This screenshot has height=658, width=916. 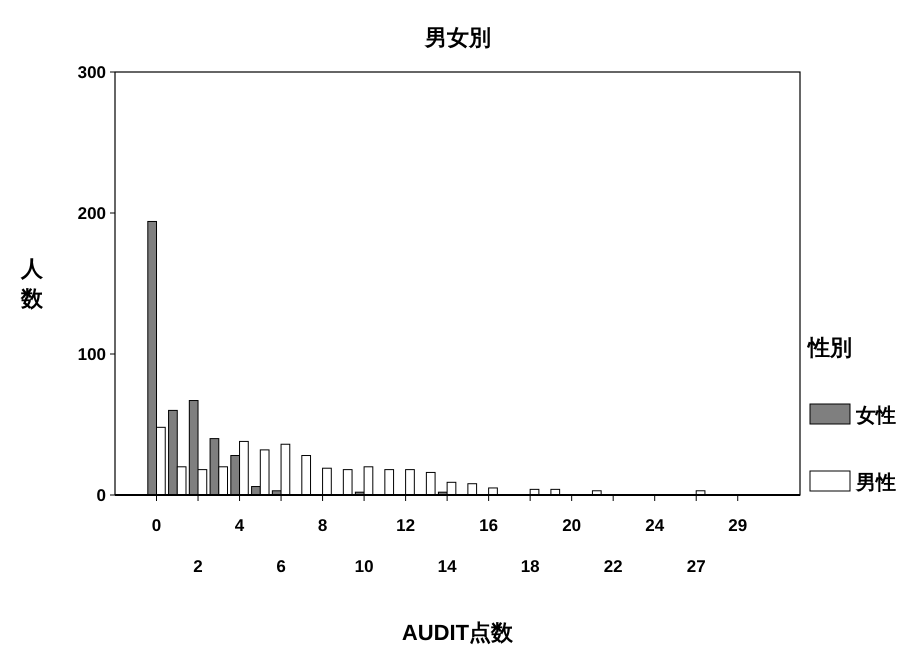 I want to click on x-axis-title: AUDIT点数, so click(x=458, y=632).